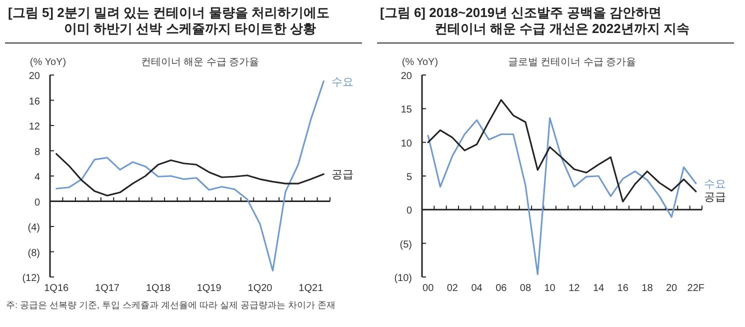 The image size is (745, 327). Describe the element at coordinates (34, 127) in the screenshot. I see `y-tick-label: 12` at that location.